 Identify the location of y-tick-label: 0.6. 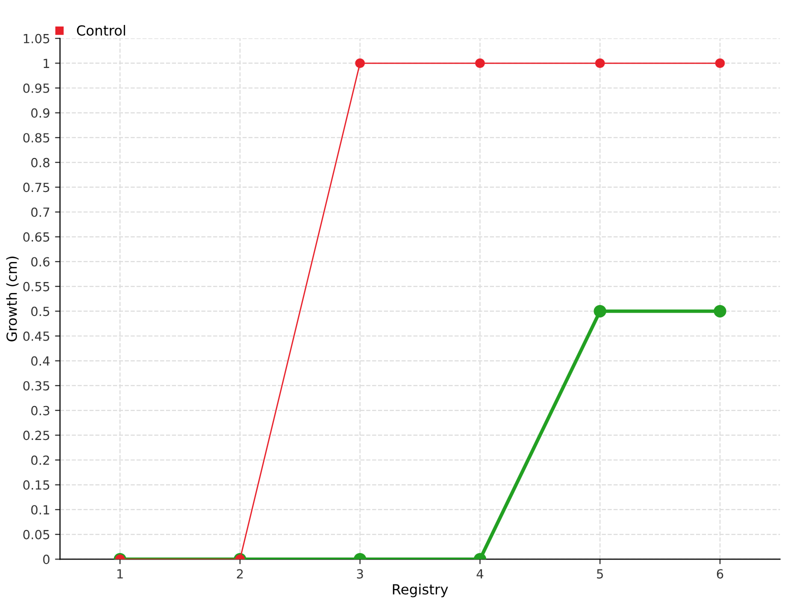
(40, 262).